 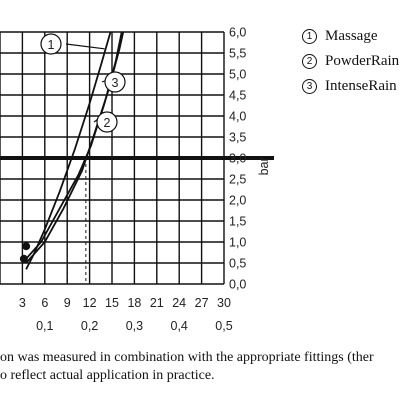 What do you see at coordinates (237, 201) in the screenshot?
I see `y-tick-label: 2,0` at bounding box center [237, 201].